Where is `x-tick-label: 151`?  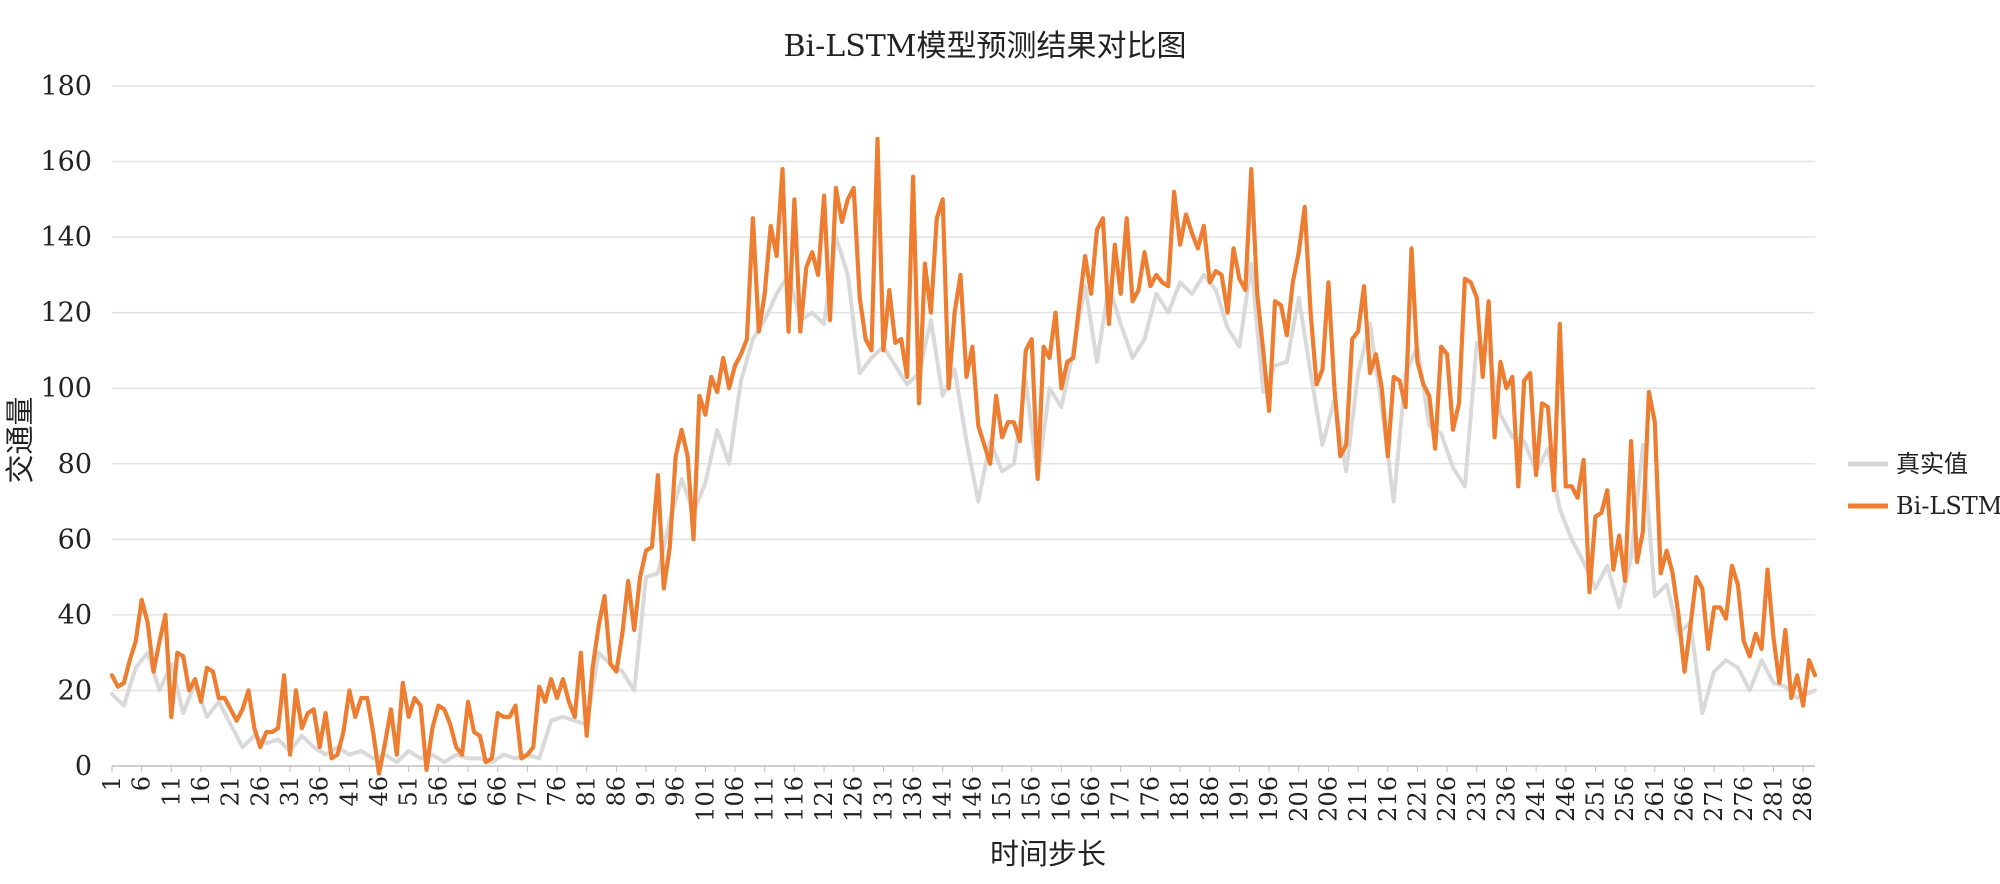 x-tick-label: 151 is located at coordinates (1002, 799).